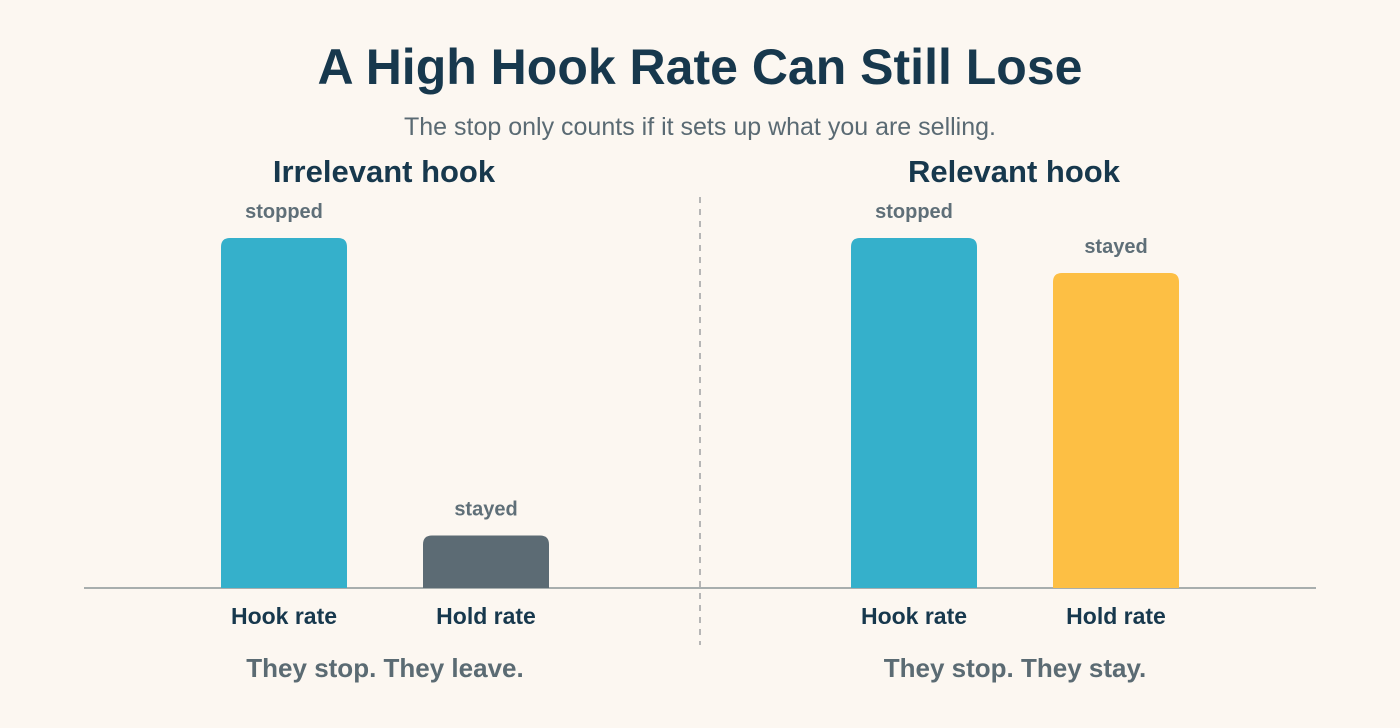  Describe the element at coordinates (700, 67) in the screenshot. I see `chart-title: A High Hook Rate Can Still Lose` at that location.